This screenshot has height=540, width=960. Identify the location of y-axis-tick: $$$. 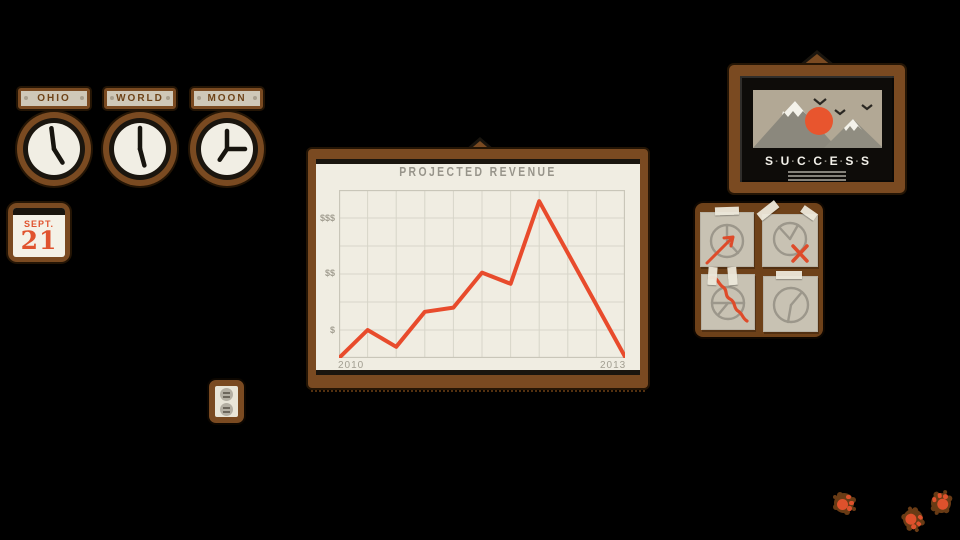
(327, 218).